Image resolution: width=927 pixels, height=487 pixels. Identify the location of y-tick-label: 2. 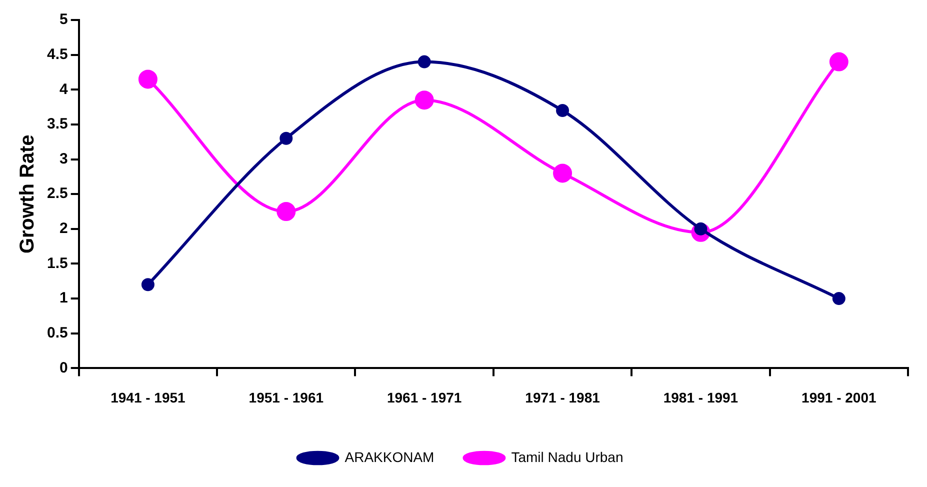
(64, 229).